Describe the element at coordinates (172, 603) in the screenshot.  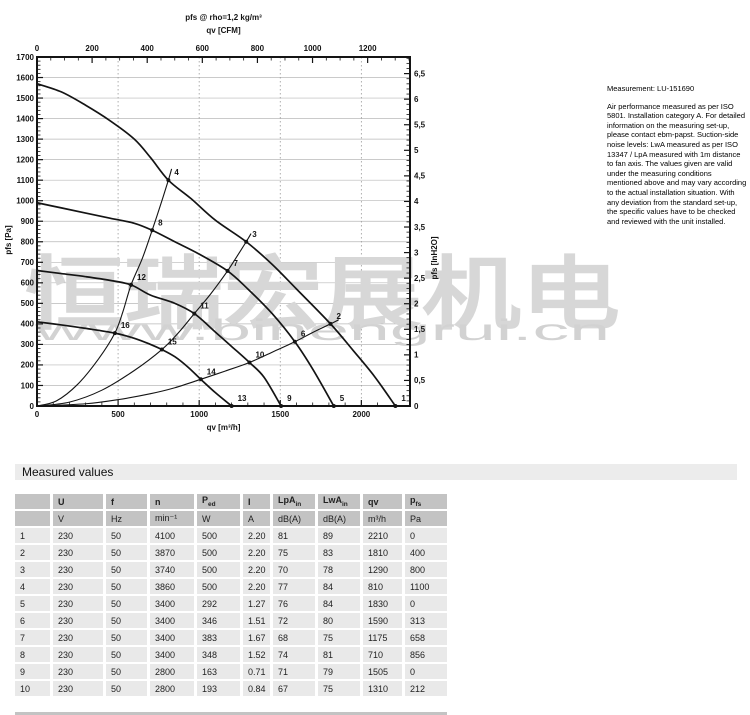
I see `table-cell: 3400` at that location.